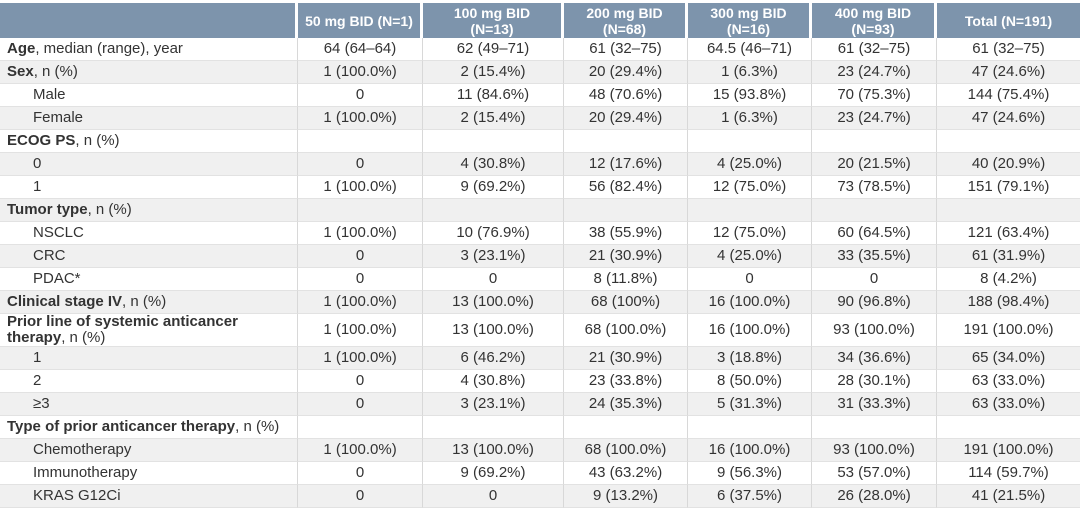 The height and width of the screenshot is (509, 1080). Describe the element at coordinates (626, 118) in the screenshot. I see `table-cell: 20 (29.4%)` at that location.